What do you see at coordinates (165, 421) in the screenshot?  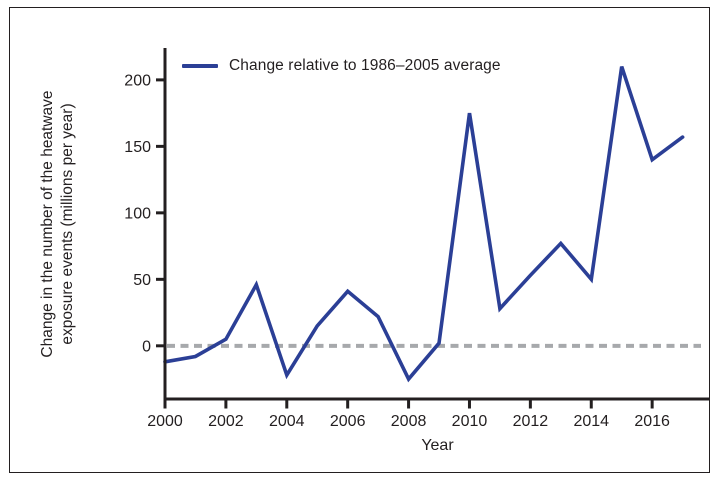 I see `x-tick-label-2000: 2000` at bounding box center [165, 421].